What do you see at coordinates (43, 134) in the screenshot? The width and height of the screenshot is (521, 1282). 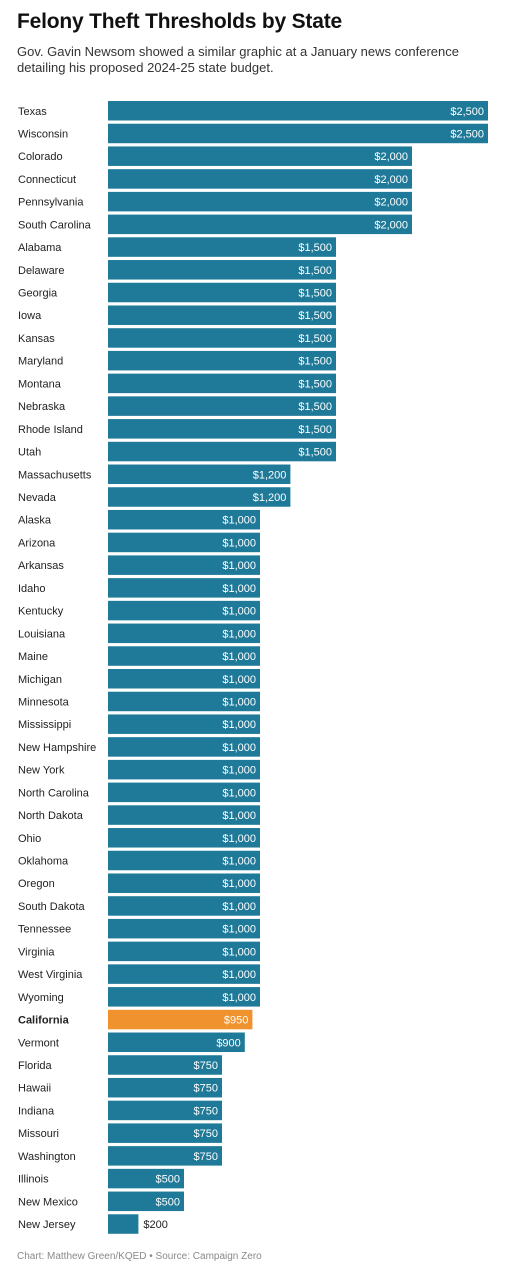 I see `category-label-wisconsin: Wisconsin` at bounding box center [43, 134].